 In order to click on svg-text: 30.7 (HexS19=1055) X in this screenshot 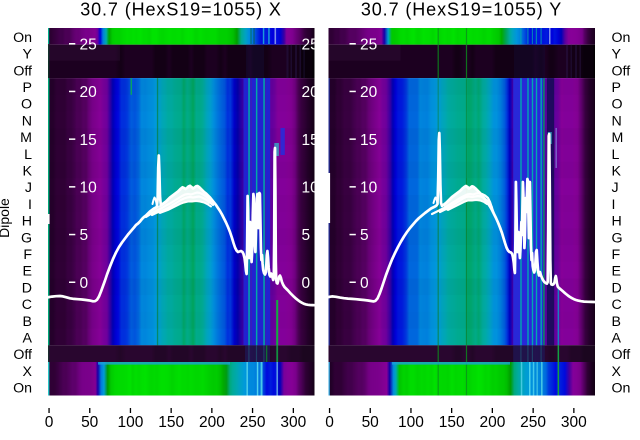, I will do `click(181, 10)`.